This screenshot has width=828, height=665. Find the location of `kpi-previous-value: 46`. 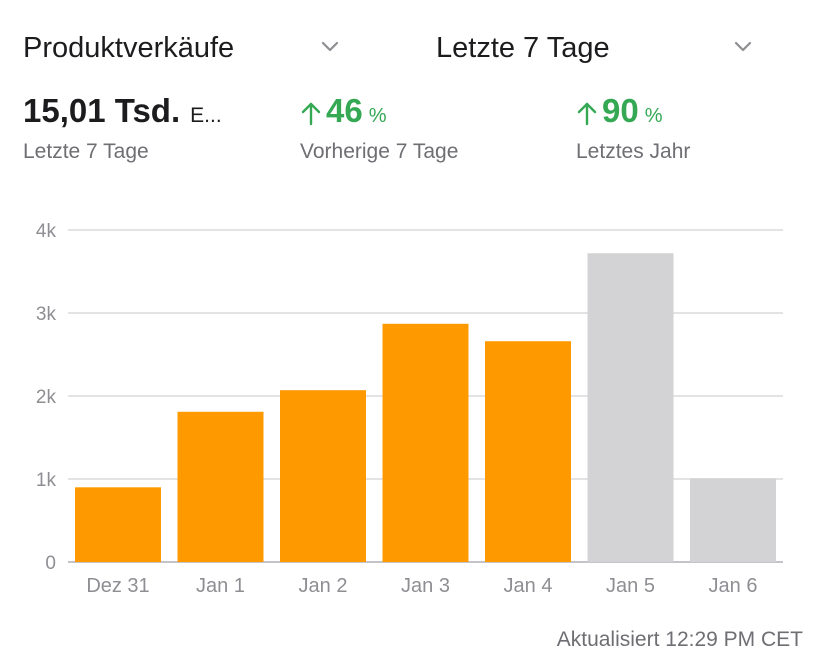

kpi-previous-value: 46 is located at coordinates (344, 110).